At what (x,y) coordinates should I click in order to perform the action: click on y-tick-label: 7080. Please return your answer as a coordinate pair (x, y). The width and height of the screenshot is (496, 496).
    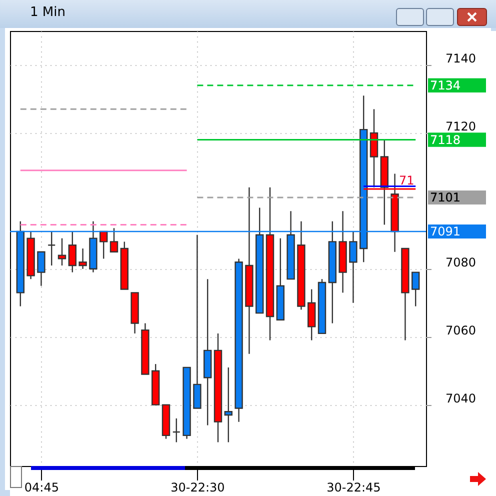
    Looking at the image, I should click on (461, 262).